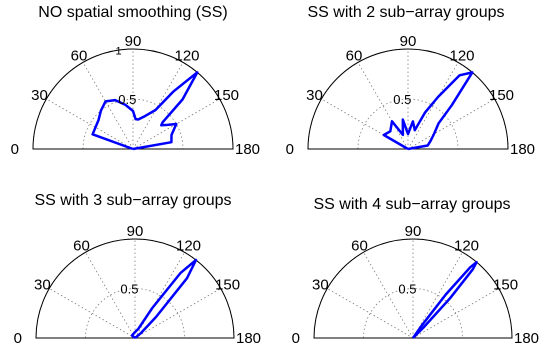  I want to click on panel-title: SS with 4 sub−array groups, so click(412, 204).